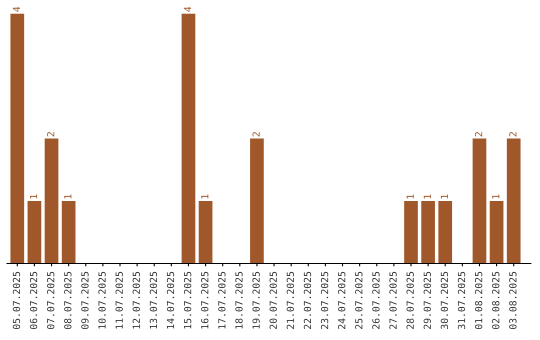 Image resolution: width=540 pixels, height=340 pixels. Describe the element at coordinates (358, 300) in the screenshot. I see `x-tick-label: 25.07.2025` at that location.